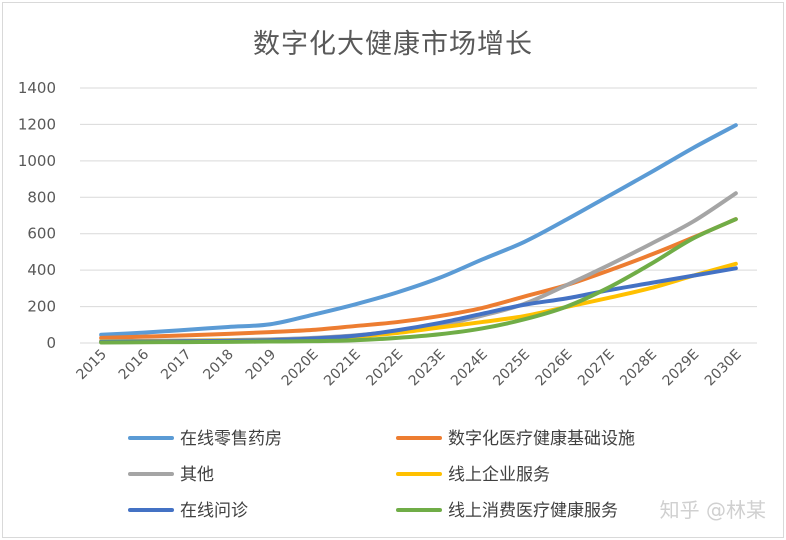 Image resolution: width=786 pixels, height=540 pixels. What do you see at coordinates (134, 364) in the screenshot?
I see `x-tick-label: 2016` at bounding box center [134, 364].